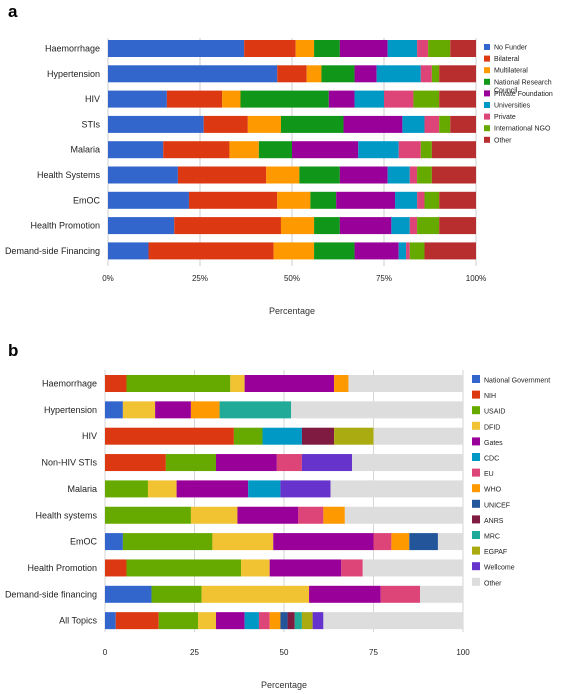  Describe the element at coordinates (13, 350) in the screenshot. I see `panel-b-letter: b` at that location.